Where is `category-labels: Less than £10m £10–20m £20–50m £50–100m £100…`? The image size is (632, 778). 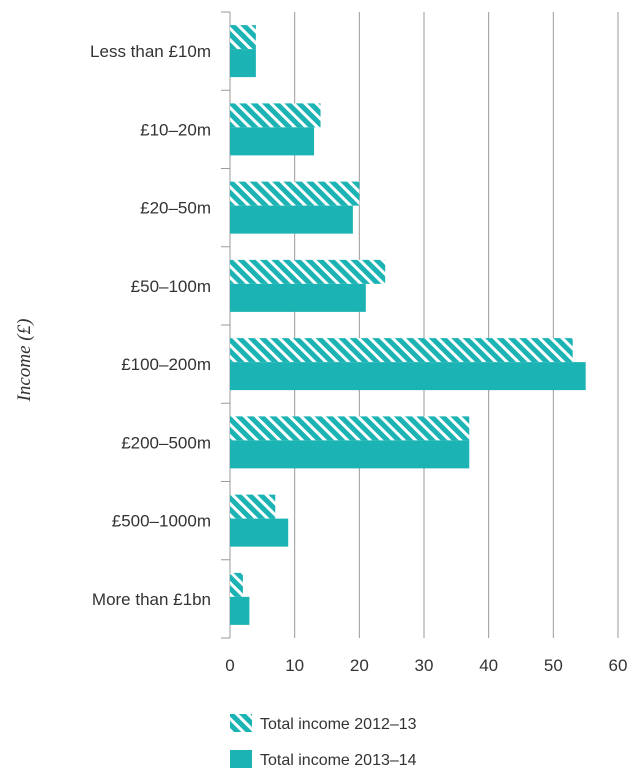
category-labels: Less than £10m £10–20m £20–50m £50–100m £100… is located at coordinates (150, 325).